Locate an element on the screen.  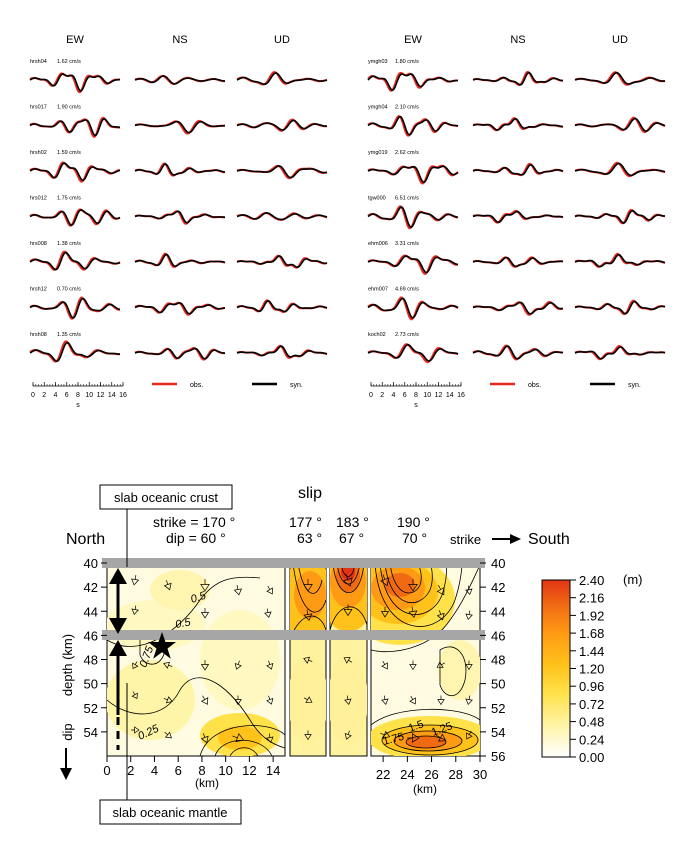
colorbar-tick-label: 1.68 is located at coordinates (591, 633).